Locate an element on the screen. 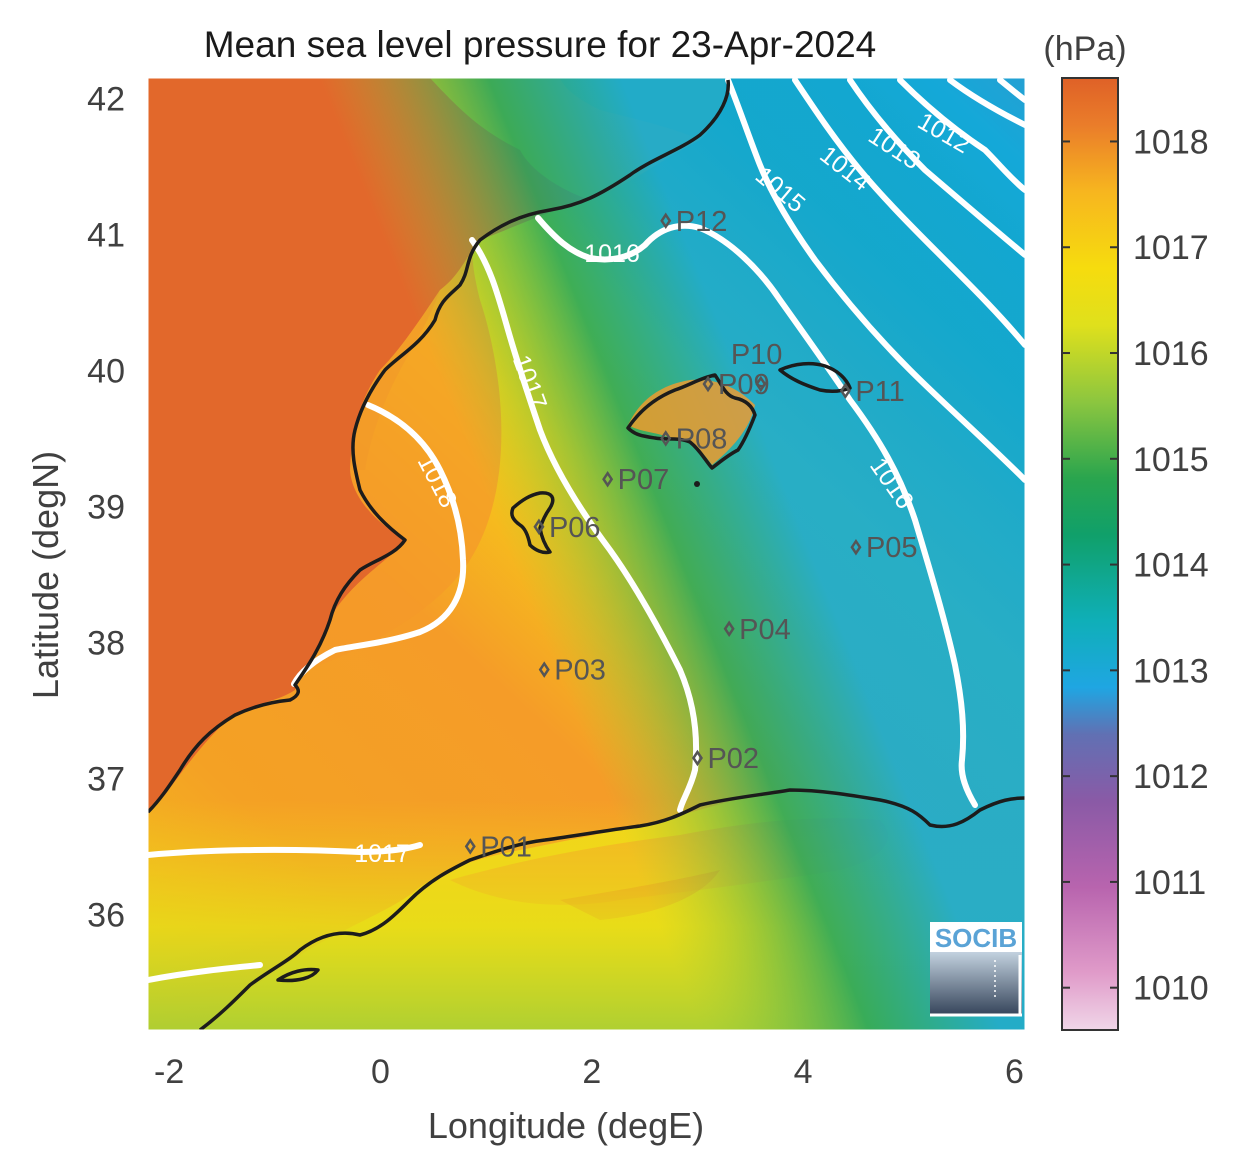 Image resolution: width=1243 pixels, height=1173 pixels. colorbar-tick-label: 1013 is located at coordinates (1171, 671).